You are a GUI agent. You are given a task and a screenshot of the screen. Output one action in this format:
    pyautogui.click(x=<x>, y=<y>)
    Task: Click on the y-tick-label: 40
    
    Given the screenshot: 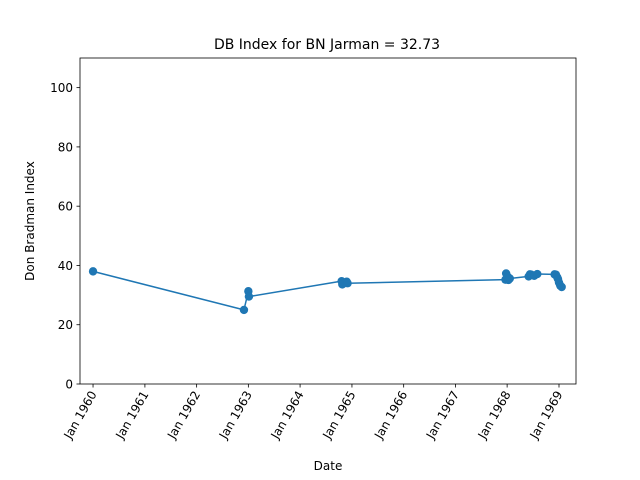 What is the action you would take?
    pyautogui.click(x=65, y=266)
    